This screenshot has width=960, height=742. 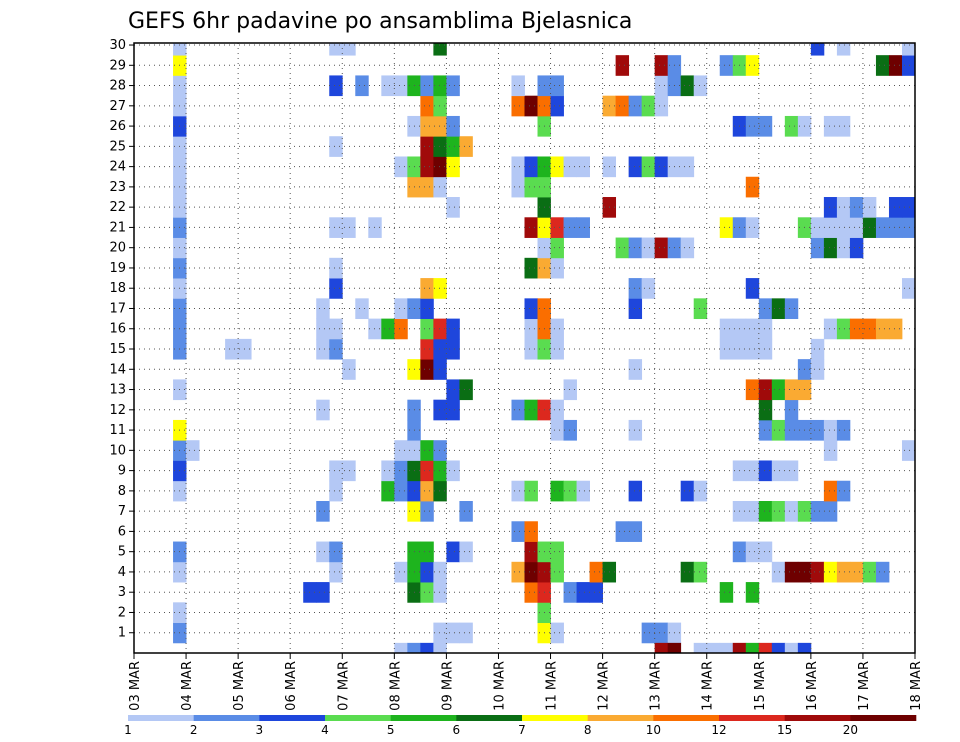 What do you see at coordinates (718, 730) in the screenshot?
I see `colorbar-label: 12` at bounding box center [718, 730].